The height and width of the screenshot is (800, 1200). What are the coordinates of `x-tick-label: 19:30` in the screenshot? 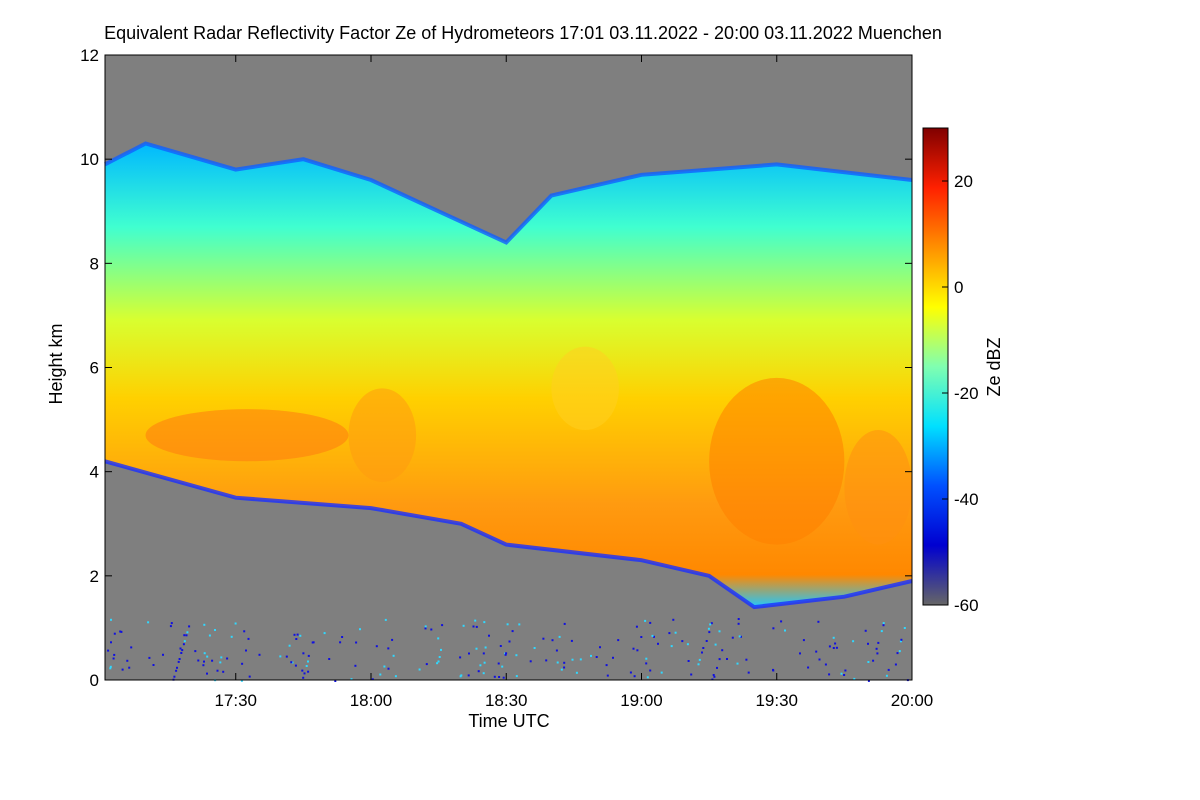 It's located at (776, 700).